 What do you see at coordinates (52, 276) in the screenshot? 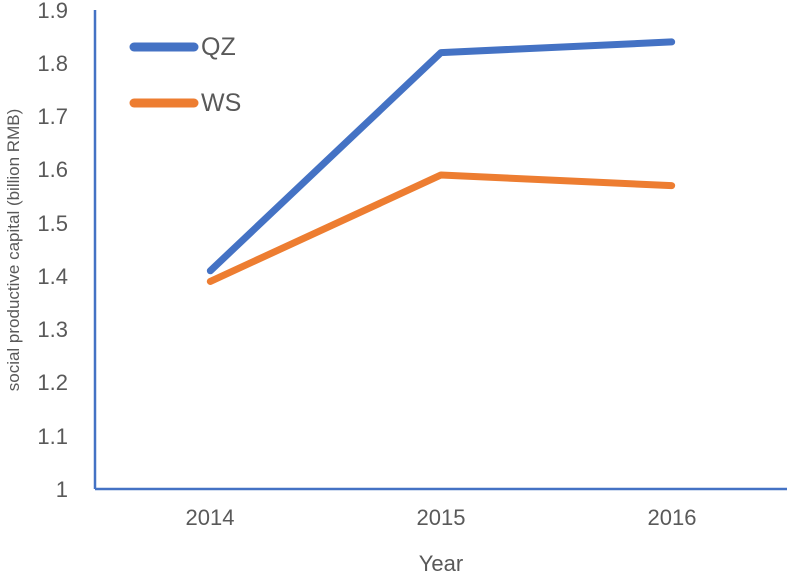
I see `y-tick-label: 1.4` at bounding box center [52, 276].